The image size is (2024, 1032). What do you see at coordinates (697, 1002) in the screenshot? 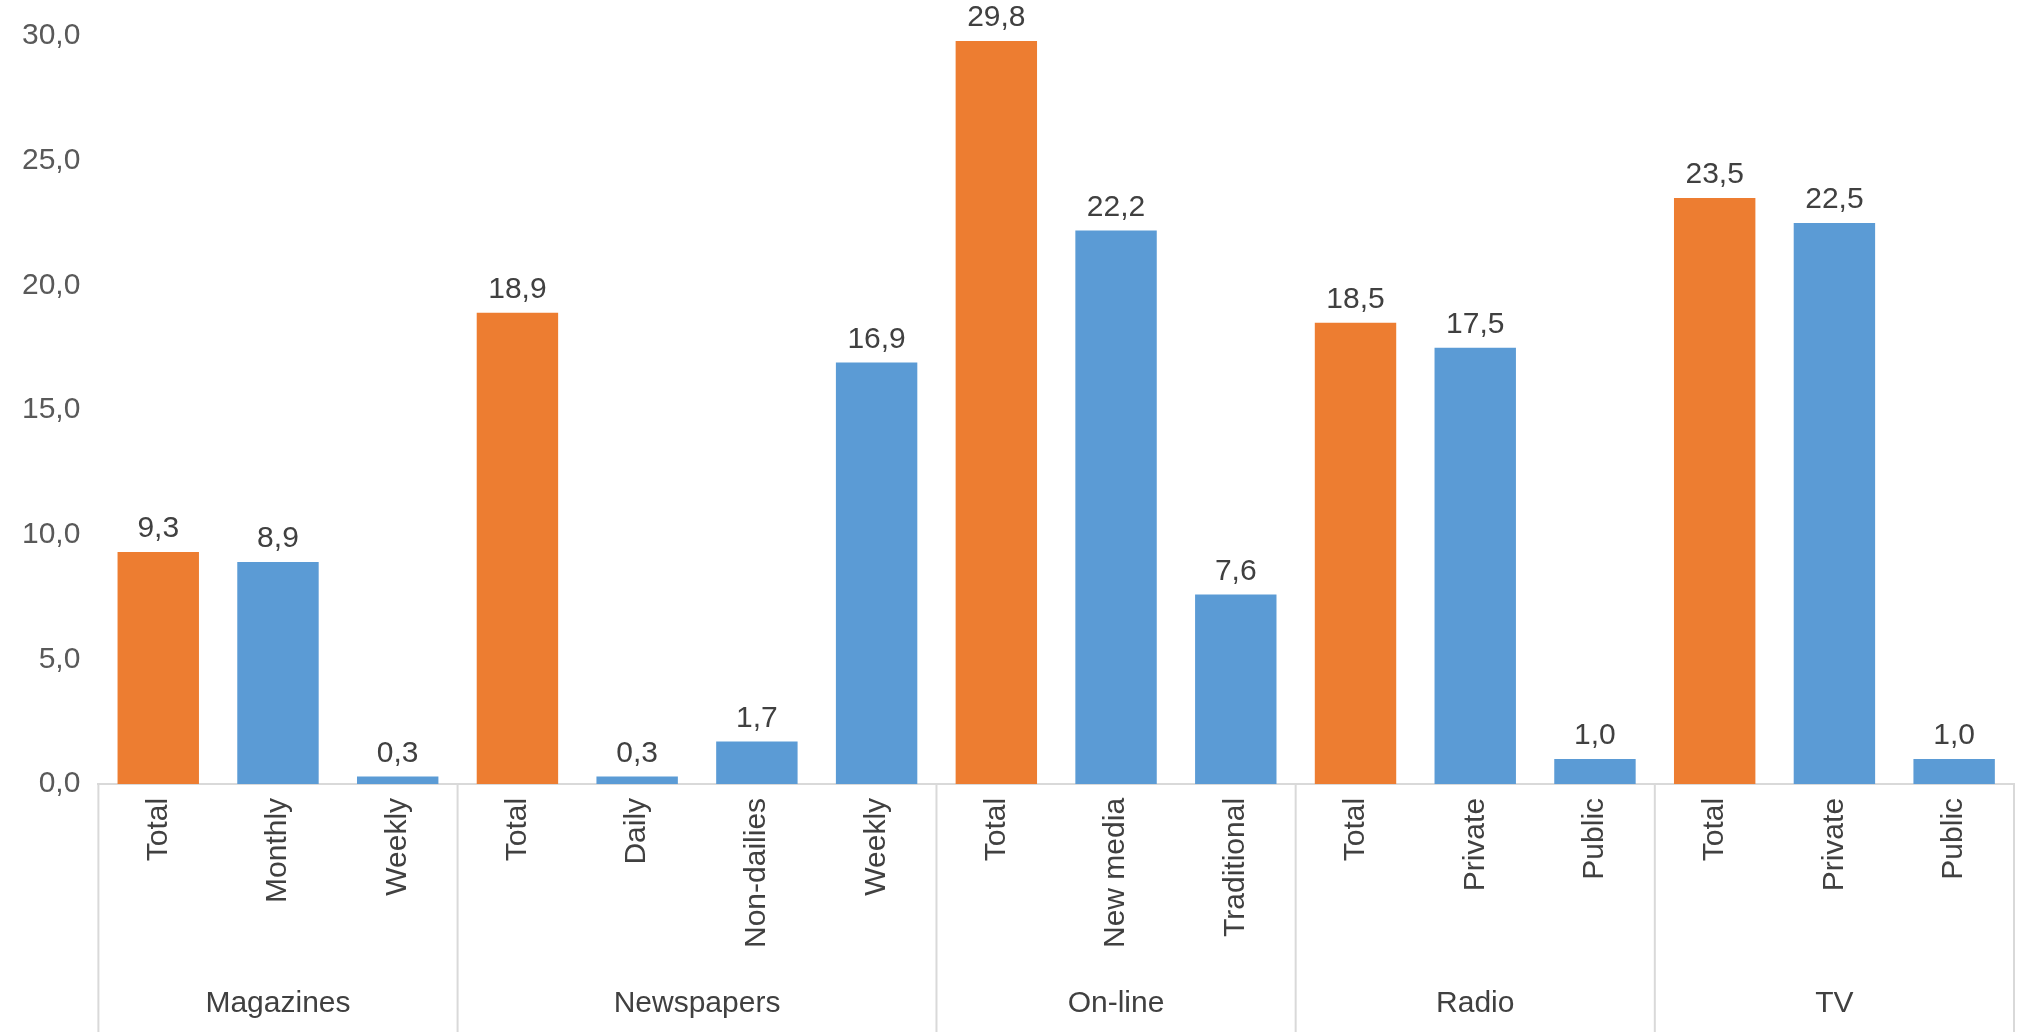
I see `text: Newspapers` at bounding box center [697, 1002].